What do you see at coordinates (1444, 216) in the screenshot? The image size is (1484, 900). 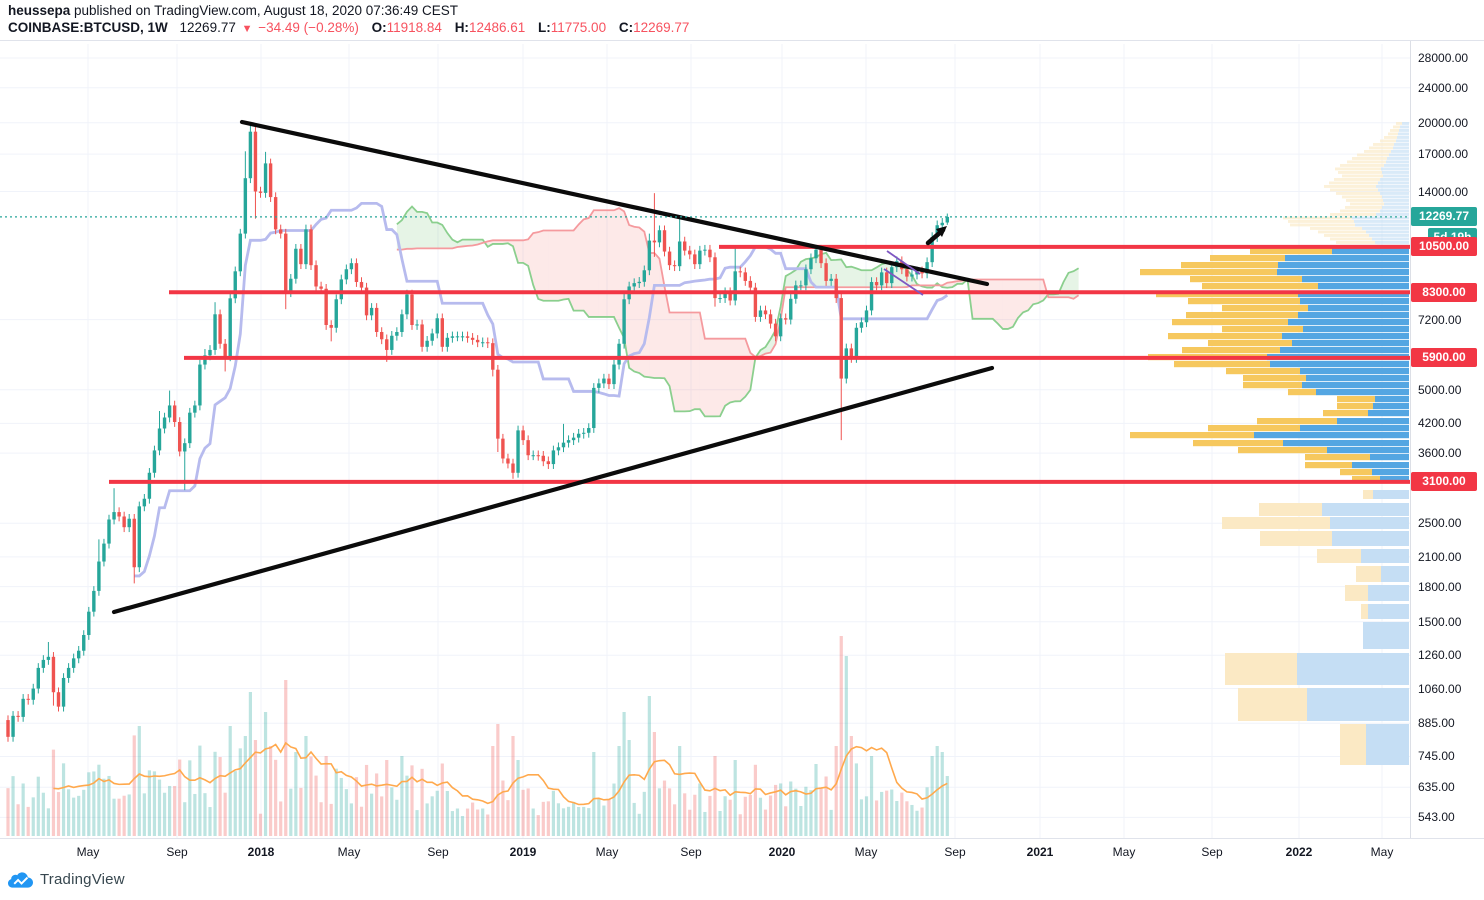 I see `current-price-badge: 12269.77` at bounding box center [1444, 216].